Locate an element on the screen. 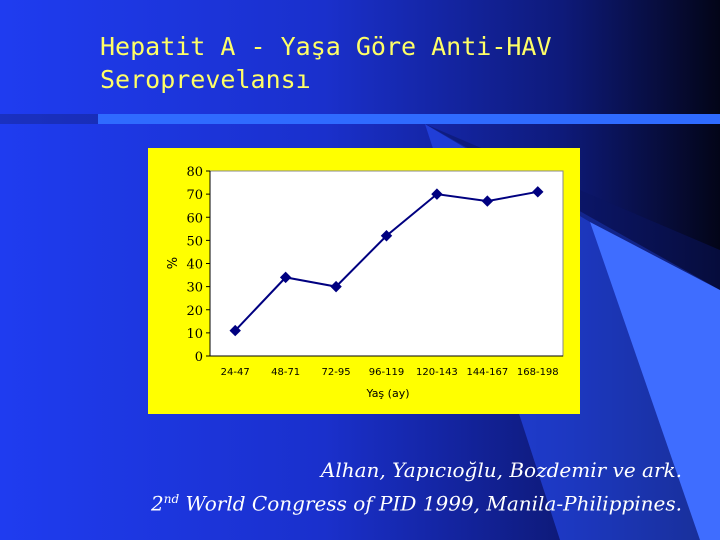  x-tick-label: 144-167 is located at coordinates (487, 372).